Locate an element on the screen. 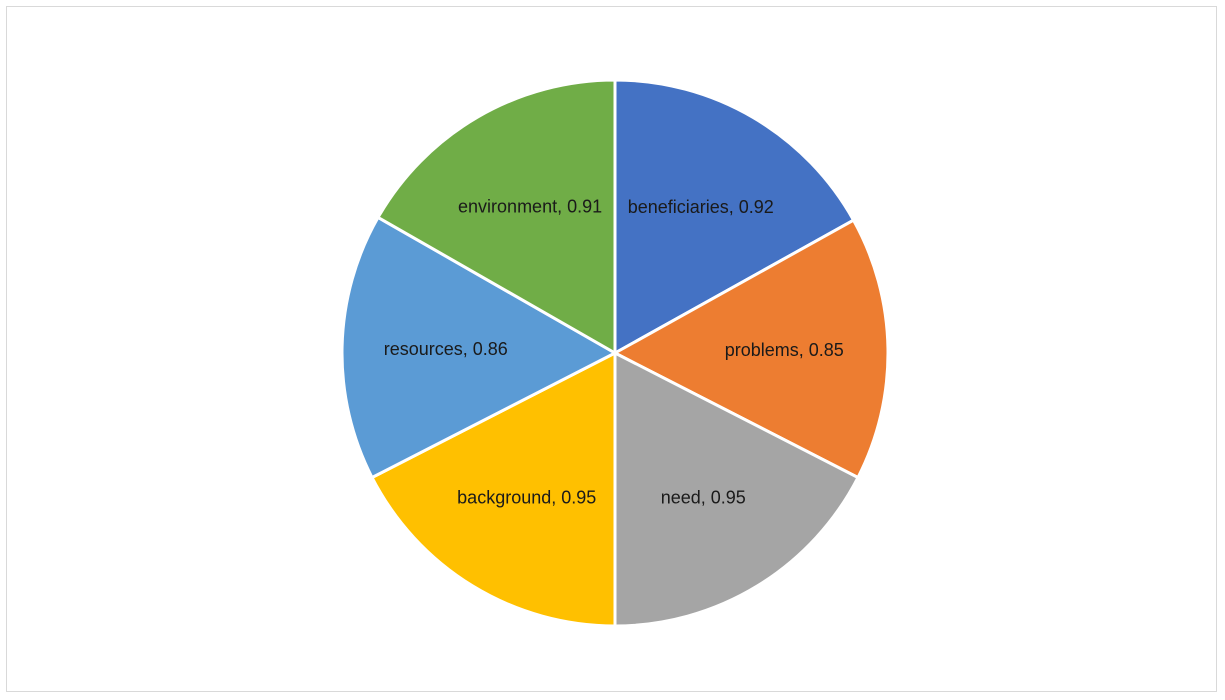 The image size is (1225, 700). pie-slice-resources is located at coordinates (479, 347).